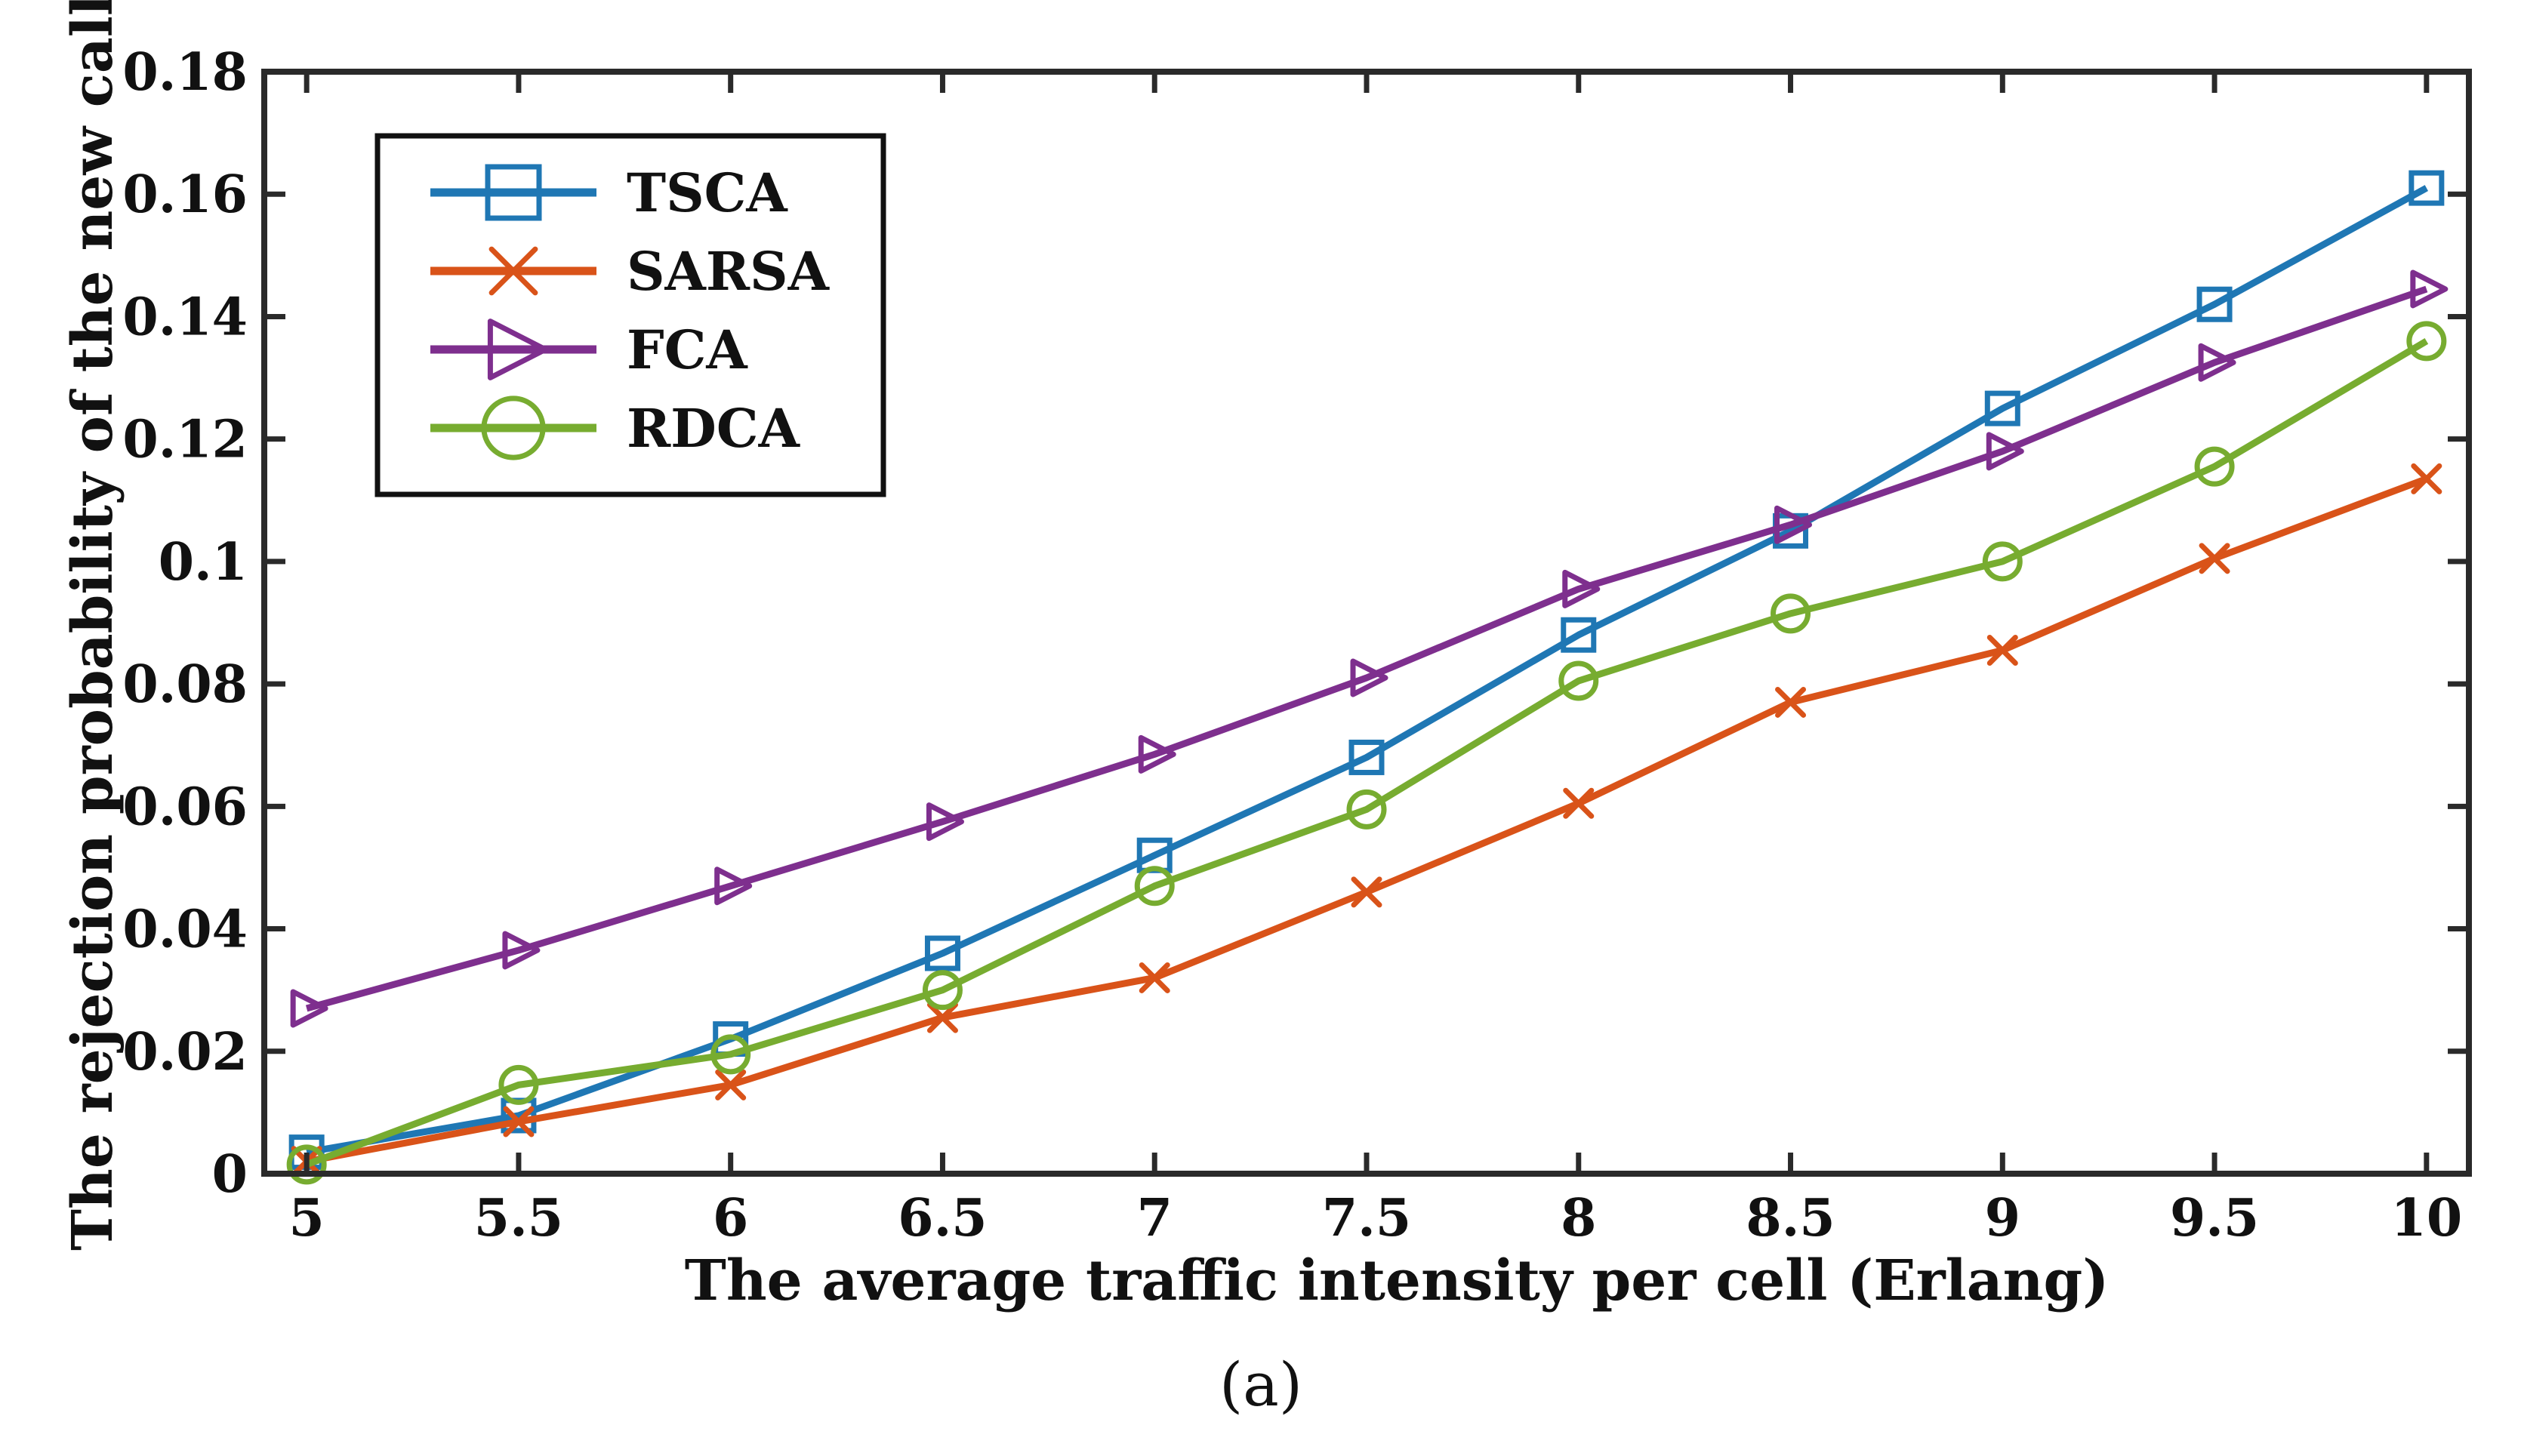  Describe the element at coordinates (589, 350) in the screenshot. I see `legend-item-fca: FCA` at that location.